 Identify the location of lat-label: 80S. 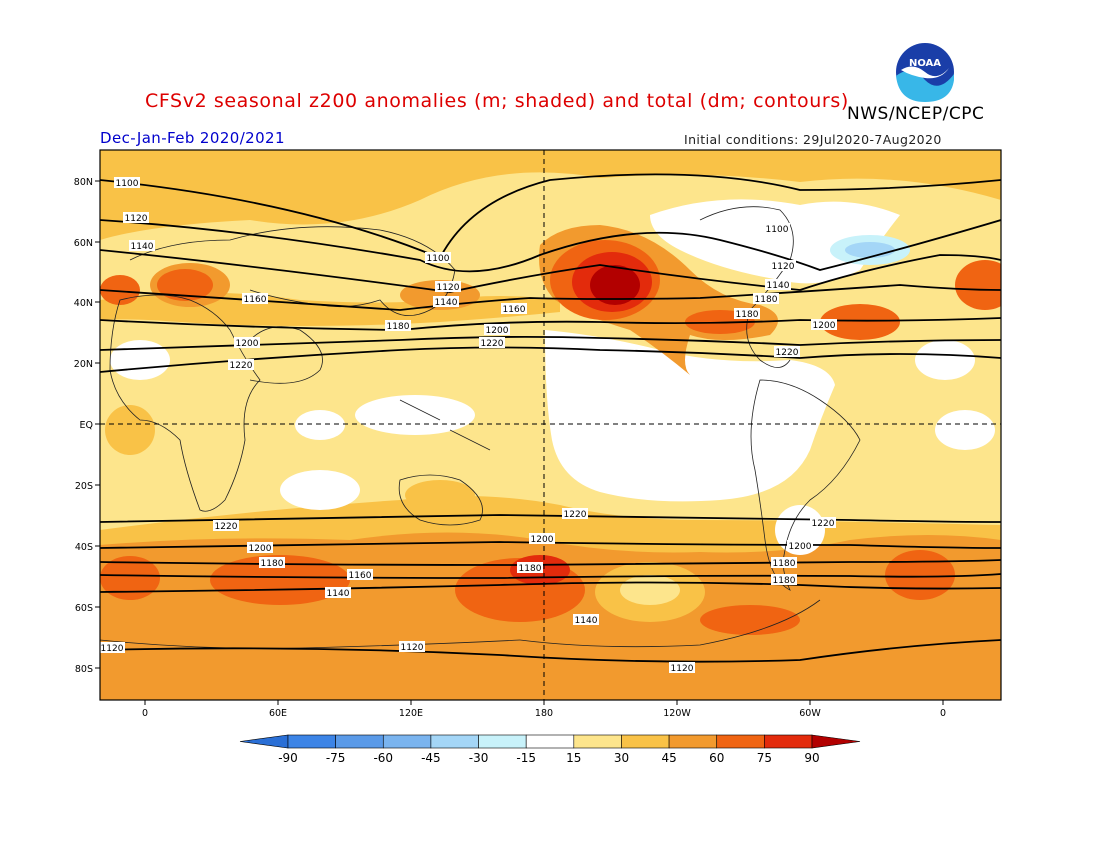
(84, 669).